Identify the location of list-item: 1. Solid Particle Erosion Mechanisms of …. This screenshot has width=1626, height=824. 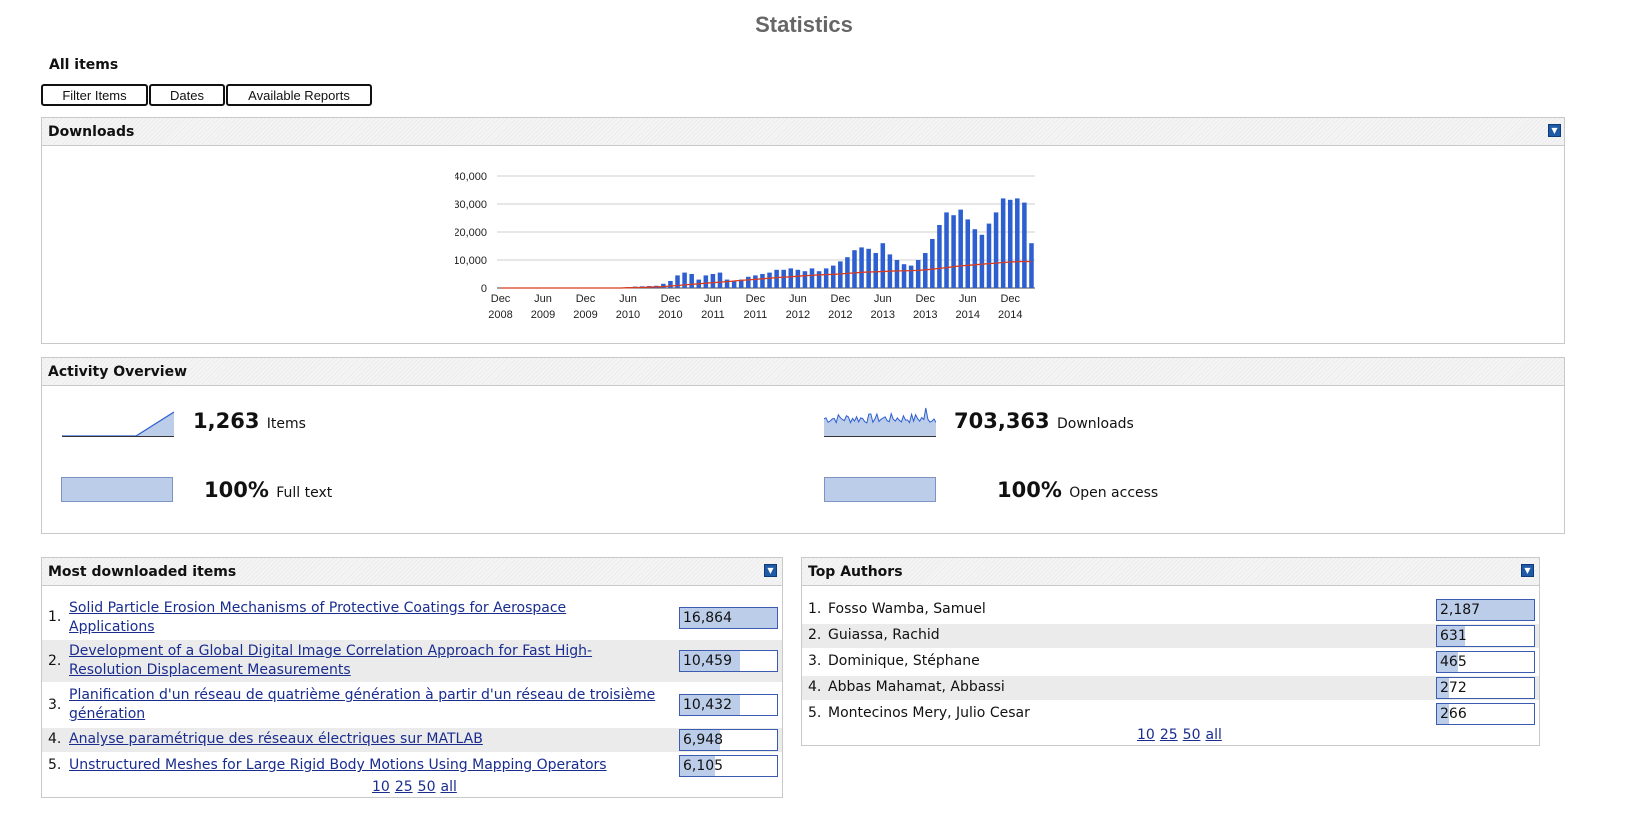
(412, 618).